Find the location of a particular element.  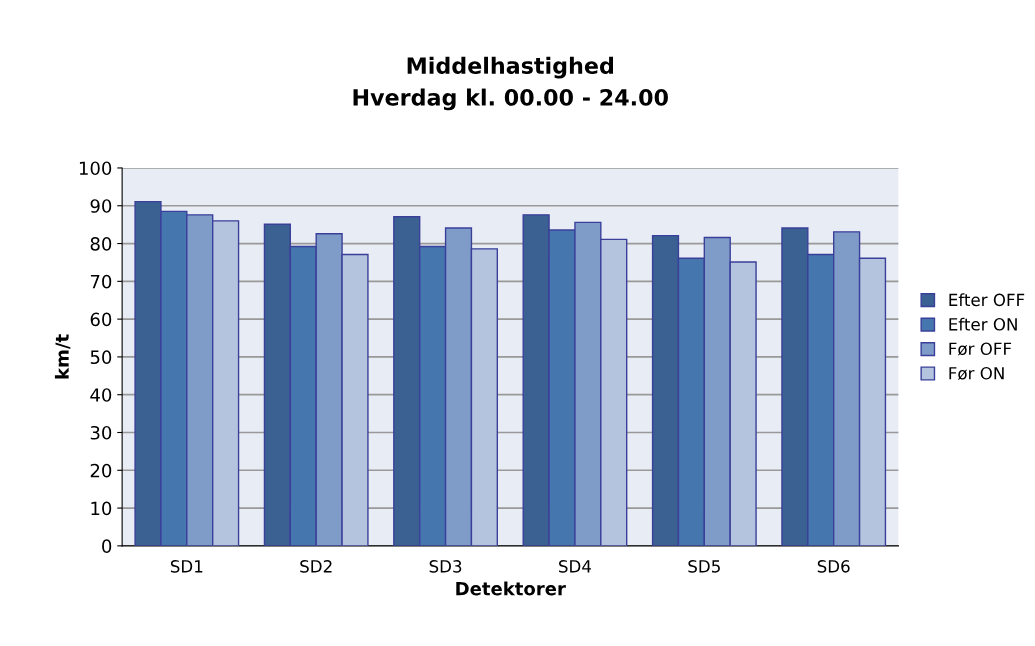

x-tick-label: SD1 is located at coordinates (186, 566).